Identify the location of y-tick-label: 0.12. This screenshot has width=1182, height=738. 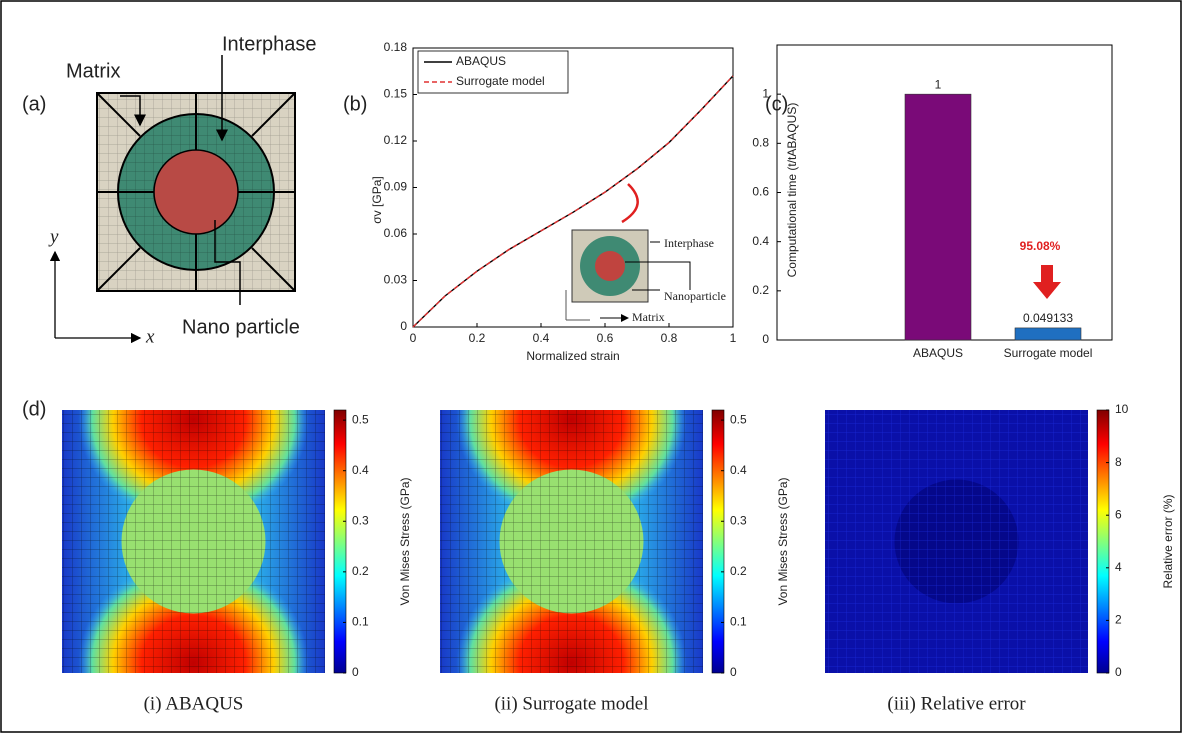
(396, 140).